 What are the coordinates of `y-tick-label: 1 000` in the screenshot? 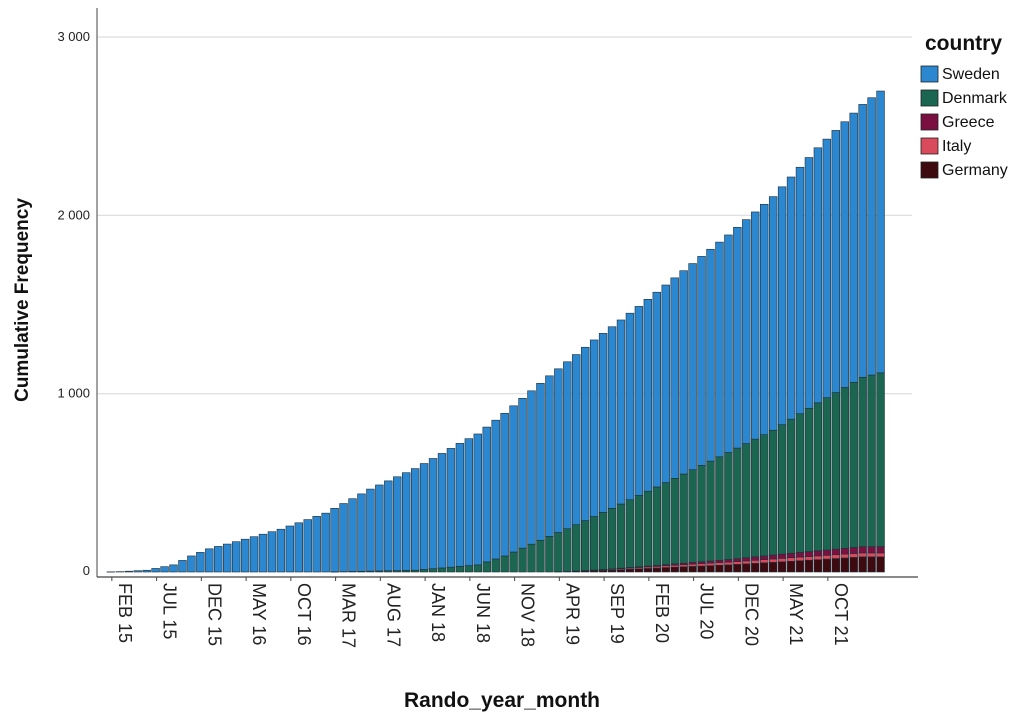 It's located at (73, 393).